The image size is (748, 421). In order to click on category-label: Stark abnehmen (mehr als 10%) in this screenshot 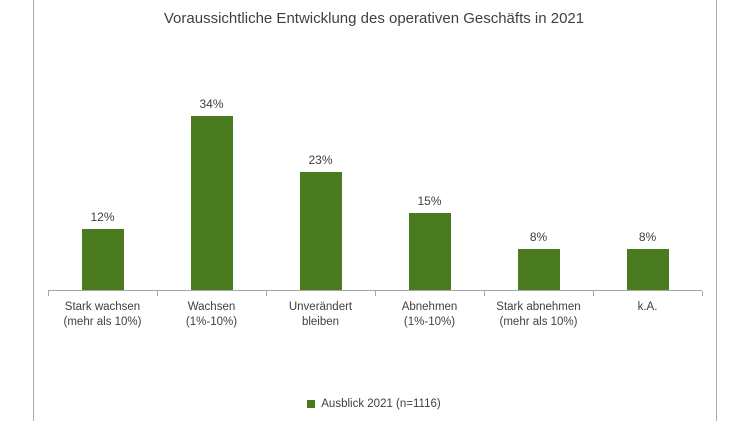, I will do `click(538, 314)`.